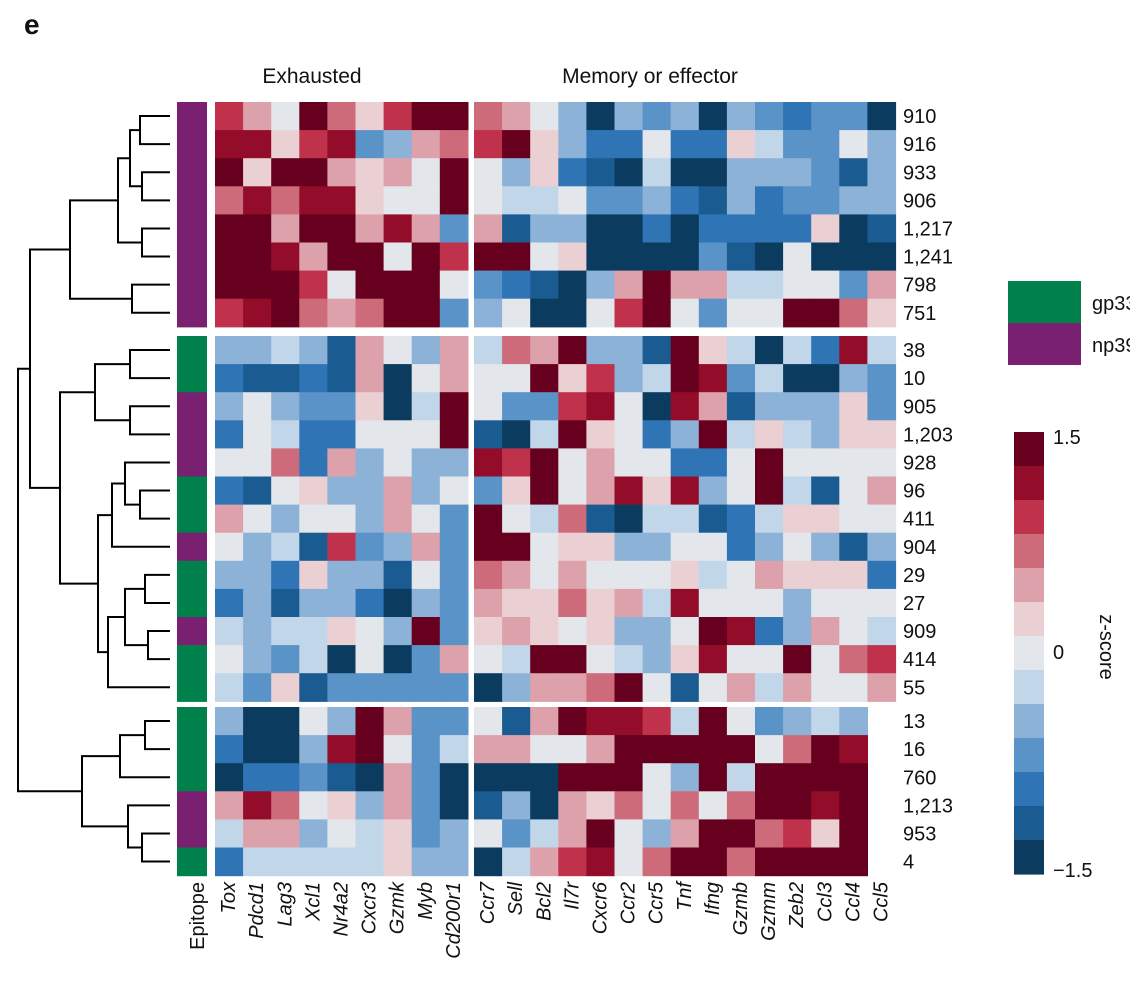  I want to click on row-label: 96, so click(914, 492).